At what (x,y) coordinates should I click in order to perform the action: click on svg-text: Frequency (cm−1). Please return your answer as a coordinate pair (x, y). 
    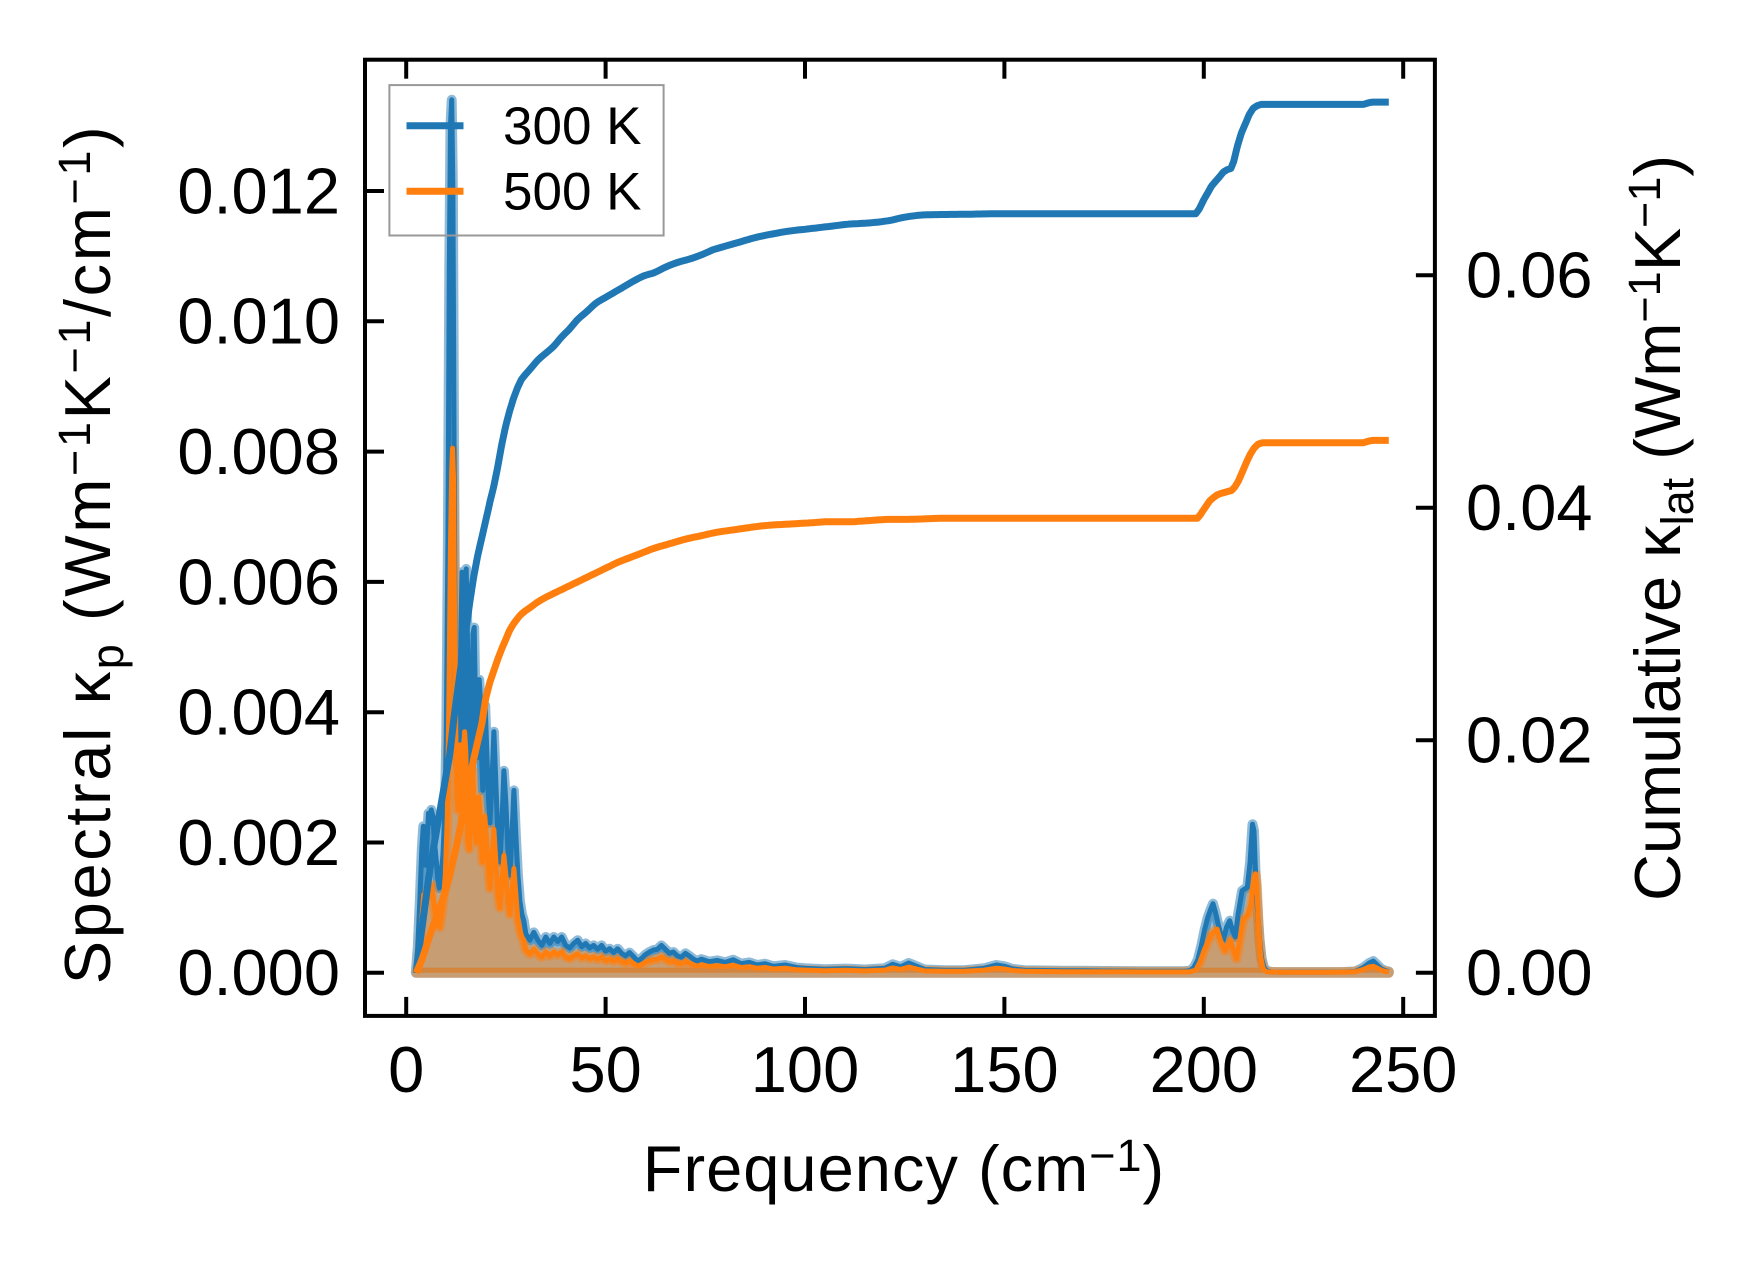
    Looking at the image, I should click on (904, 1167).